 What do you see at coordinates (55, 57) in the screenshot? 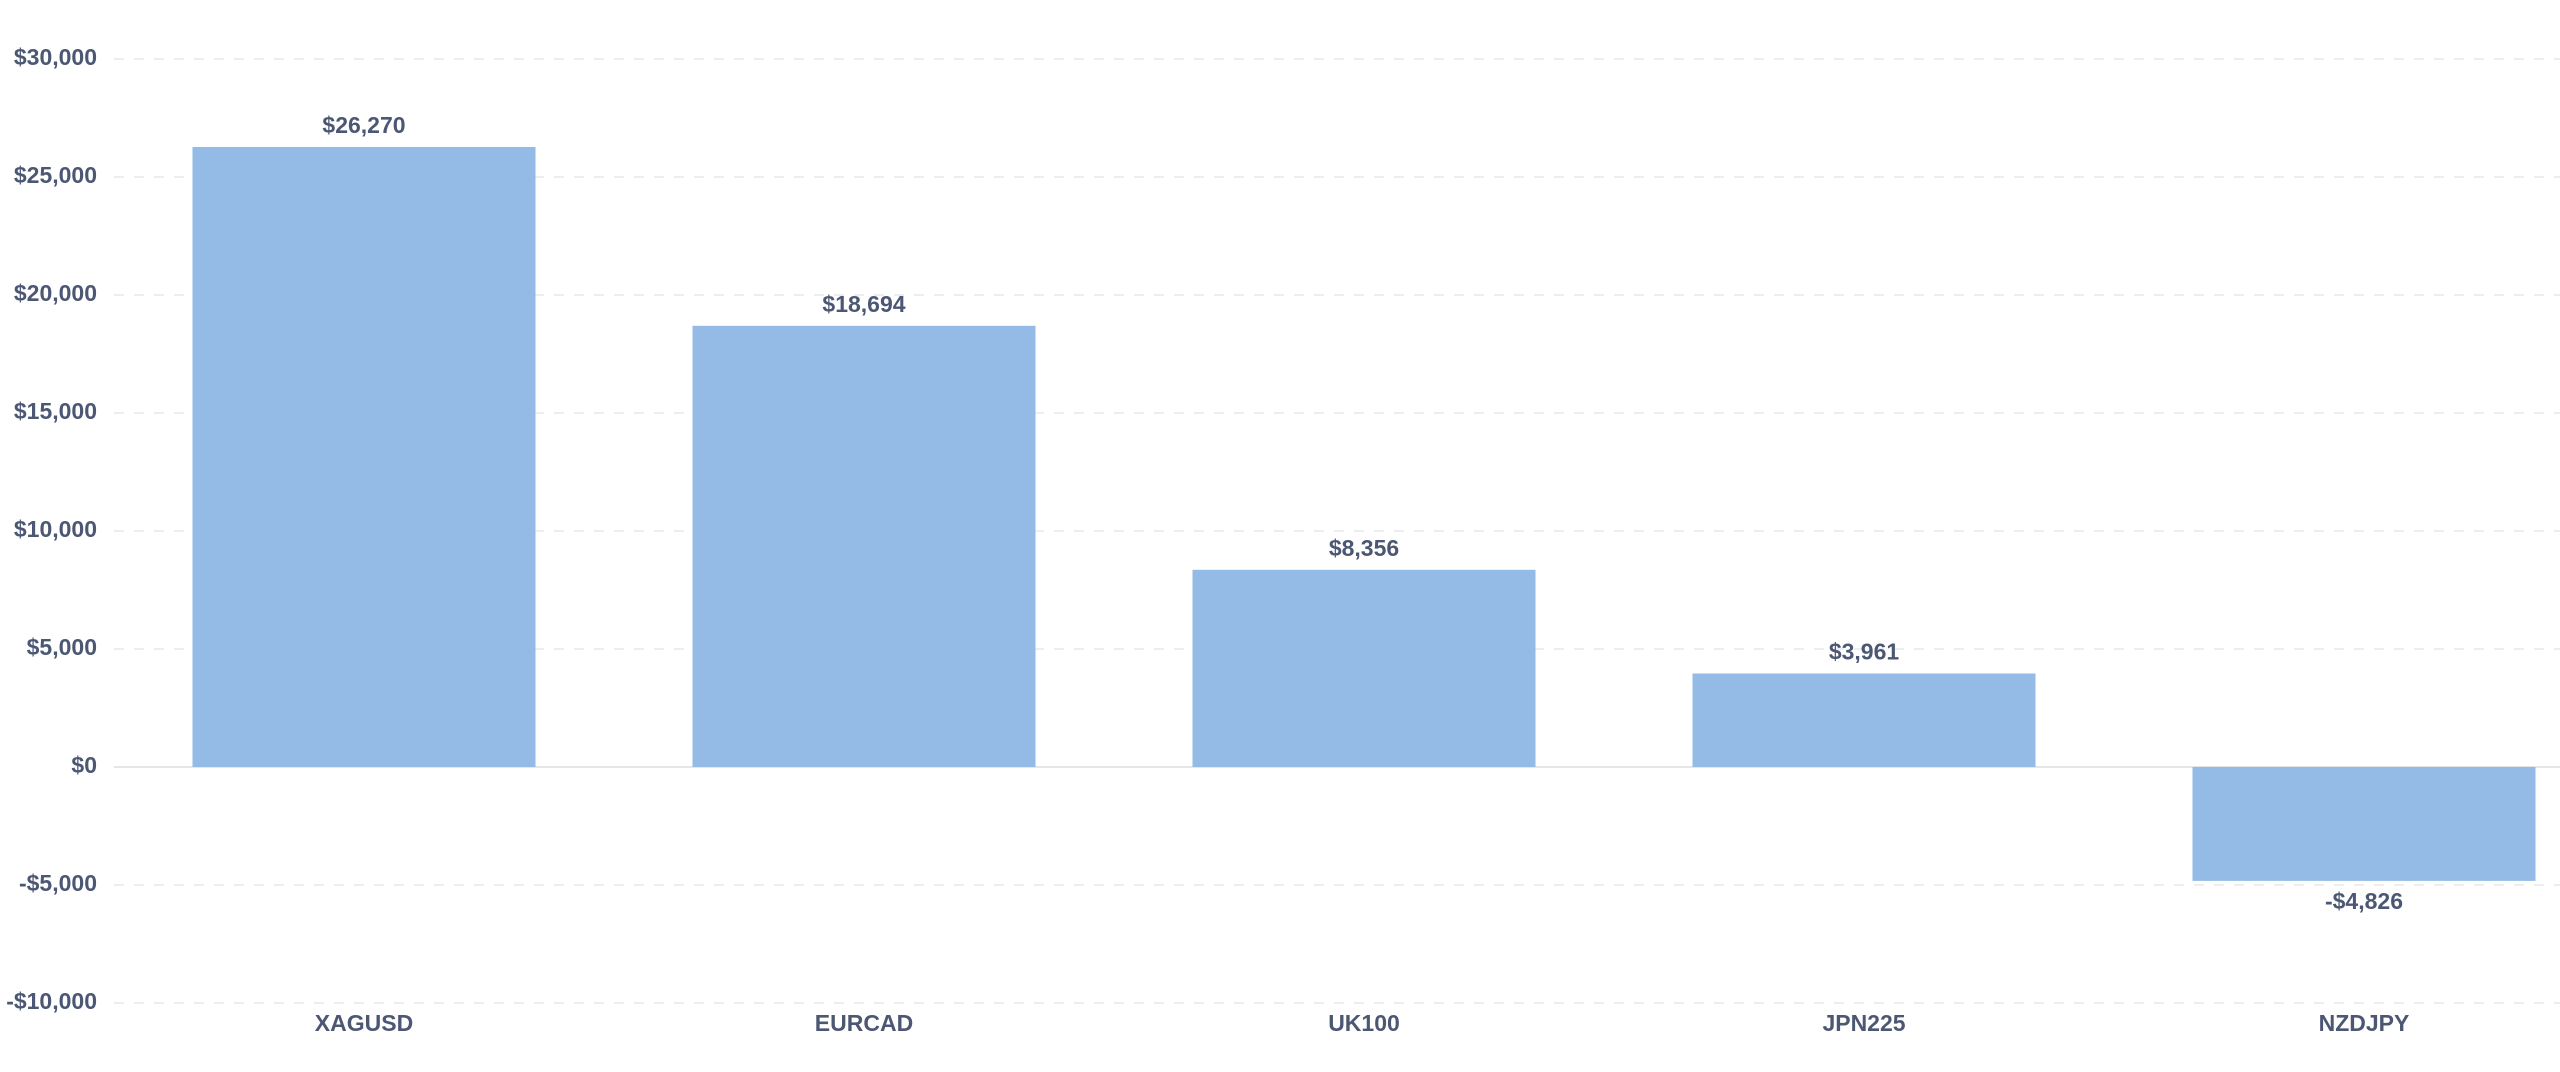
I see `y-tick-label: $30,000` at bounding box center [55, 57].